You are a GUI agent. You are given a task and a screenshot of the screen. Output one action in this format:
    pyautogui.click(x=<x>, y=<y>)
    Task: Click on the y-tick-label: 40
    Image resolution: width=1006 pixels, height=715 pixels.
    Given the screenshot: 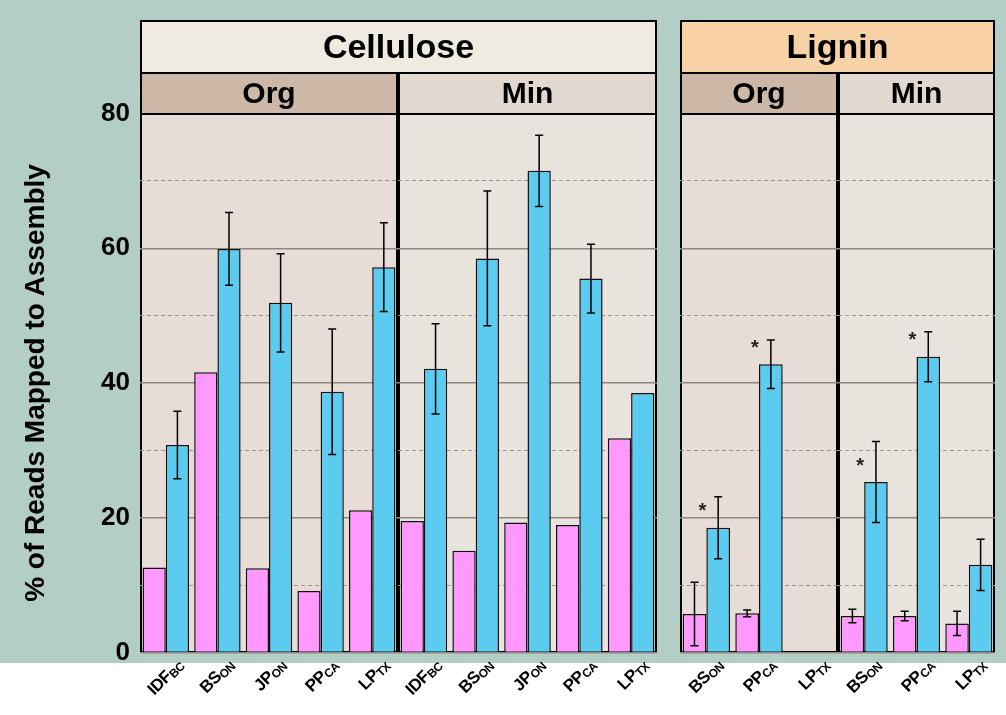 What is the action you would take?
    pyautogui.click(x=115, y=381)
    